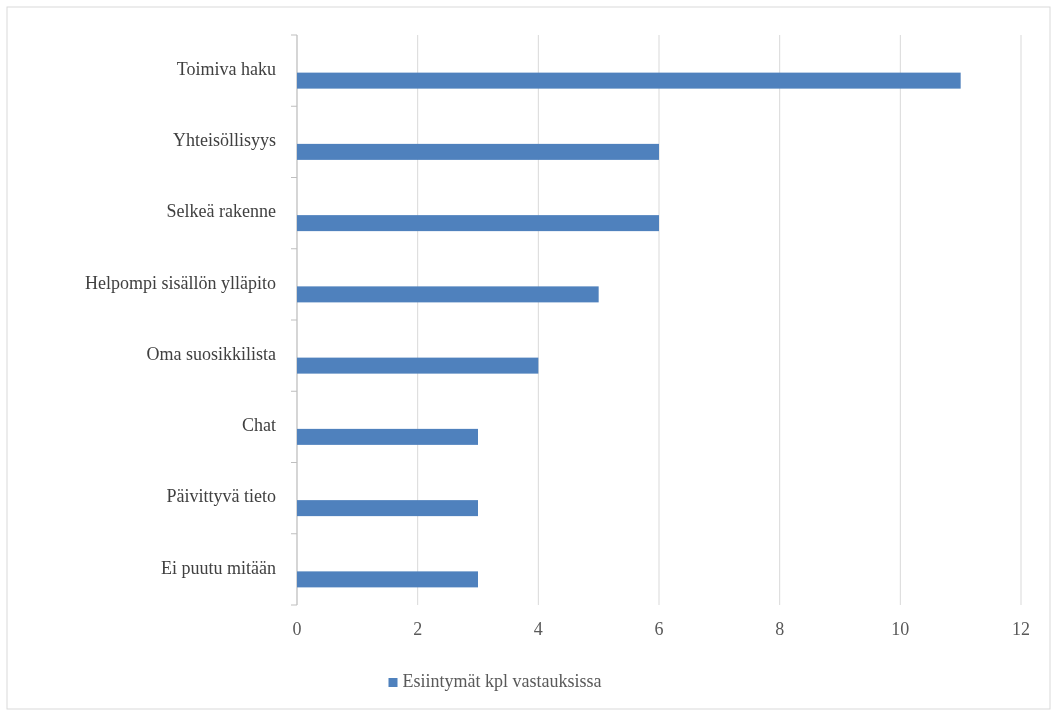  I want to click on x-tick-label: 6, so click(659, 629).